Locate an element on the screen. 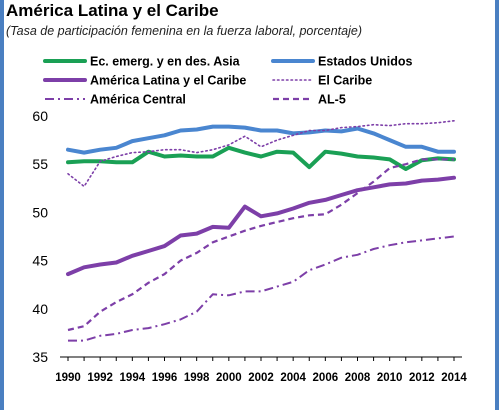 The image size is (499, 410). series-line-estados-unidos is located at coordinates (261, 139).